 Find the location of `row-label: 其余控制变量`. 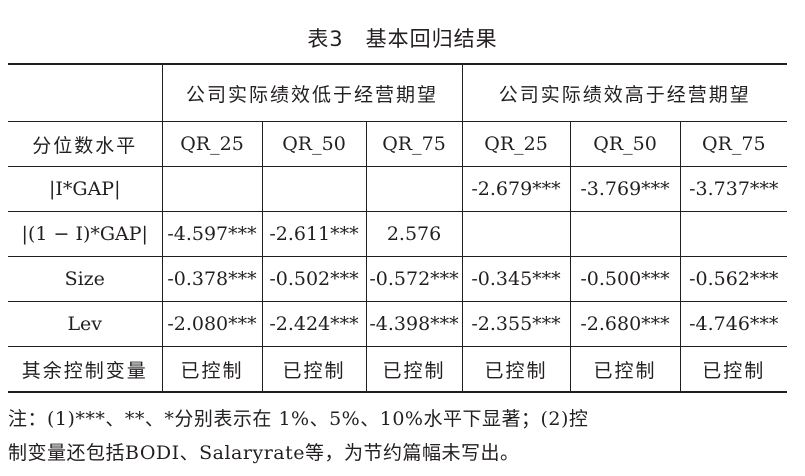

row-label: 其余控制变量 is located at coordinates (85, 369).